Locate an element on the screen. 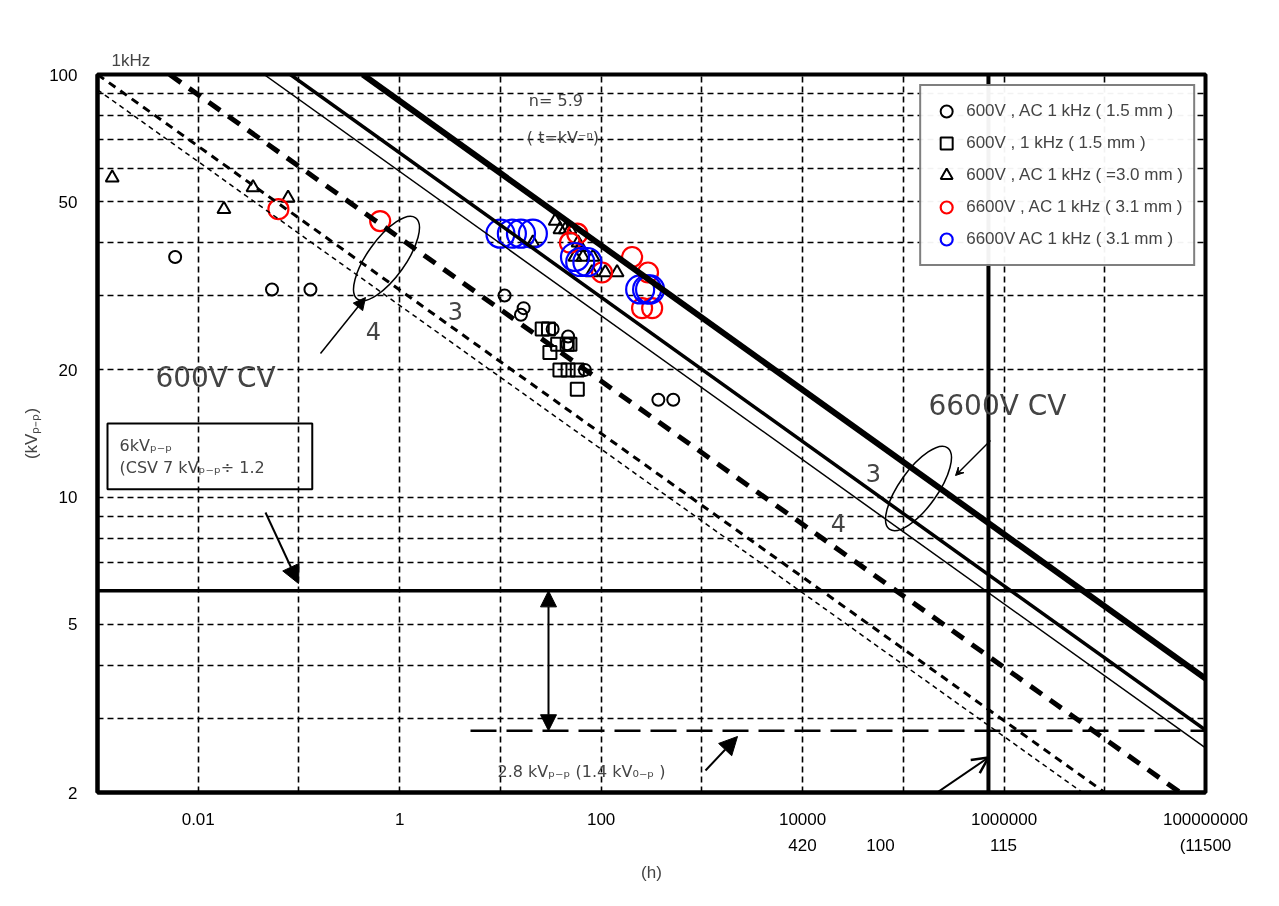  ref-line-label: 2.8 kVₚ₋ₚ (1.4 kV₀₋ₚ ) is located at coordinates (581, 771).